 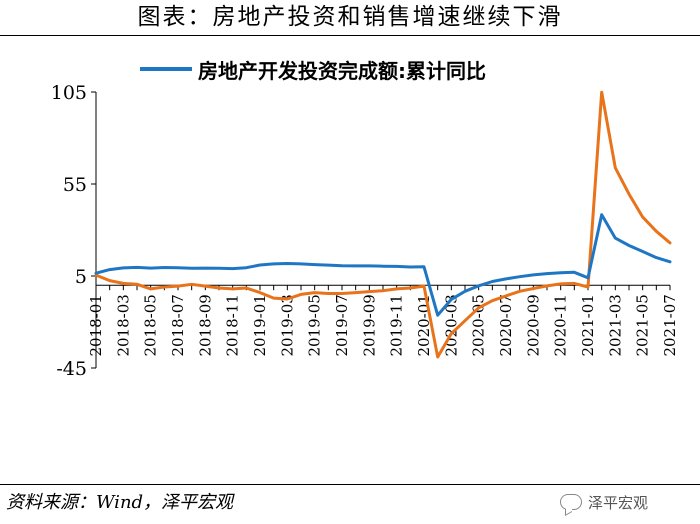 I want to click on source-rule, so click(x=350, y=484).